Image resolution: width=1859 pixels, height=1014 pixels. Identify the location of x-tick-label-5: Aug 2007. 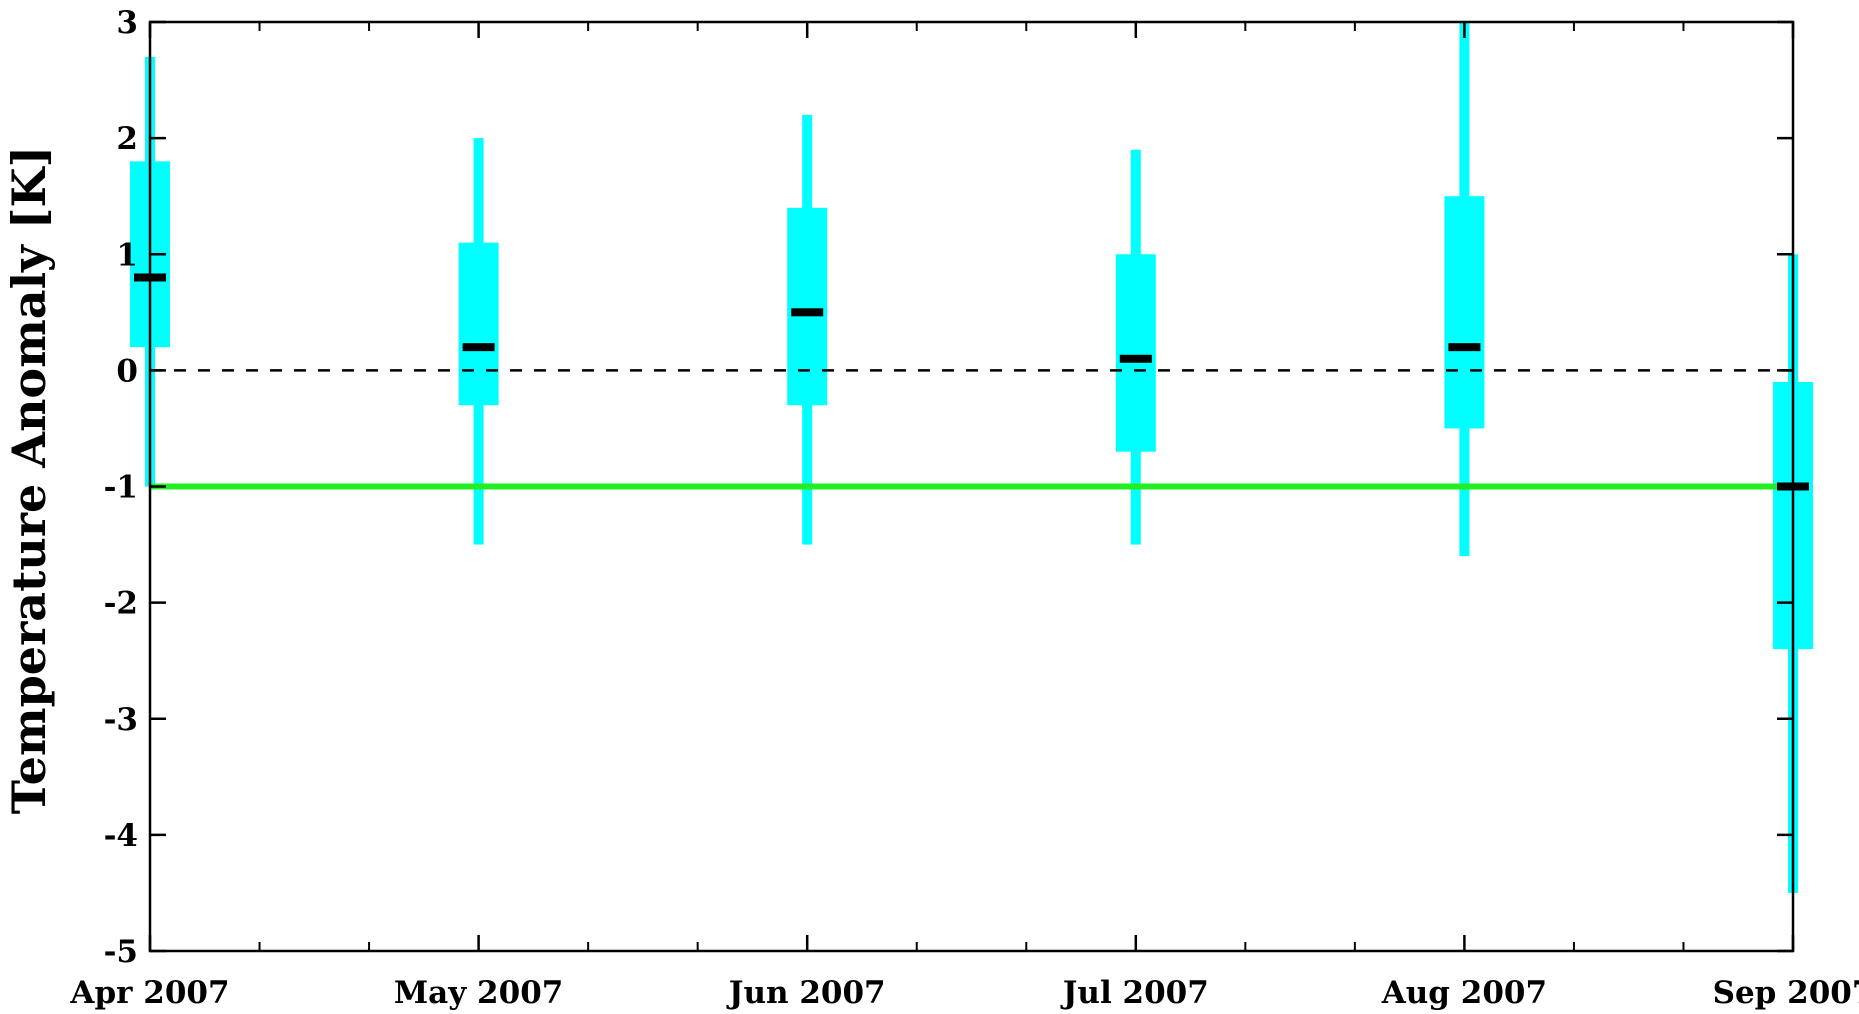
(1464, 993).